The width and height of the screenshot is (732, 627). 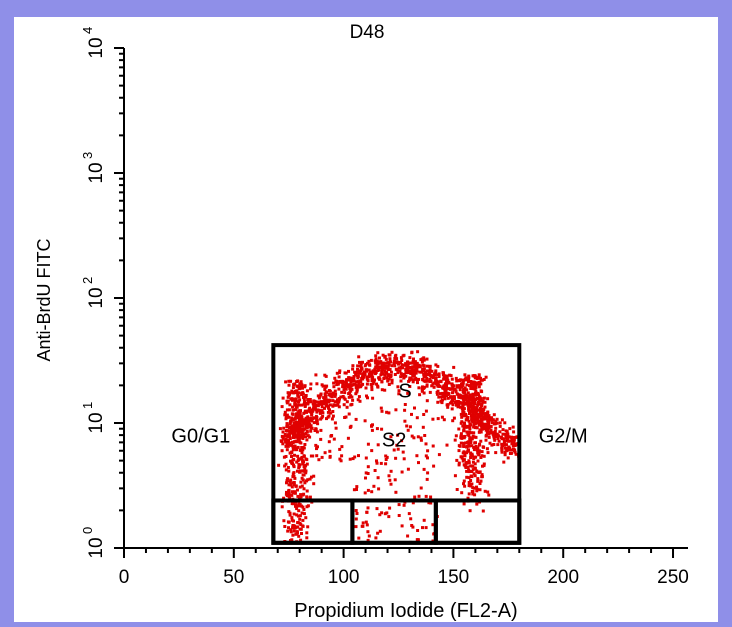 I want to click on y-tick-exponent: 4, so click(x=87, y=30).